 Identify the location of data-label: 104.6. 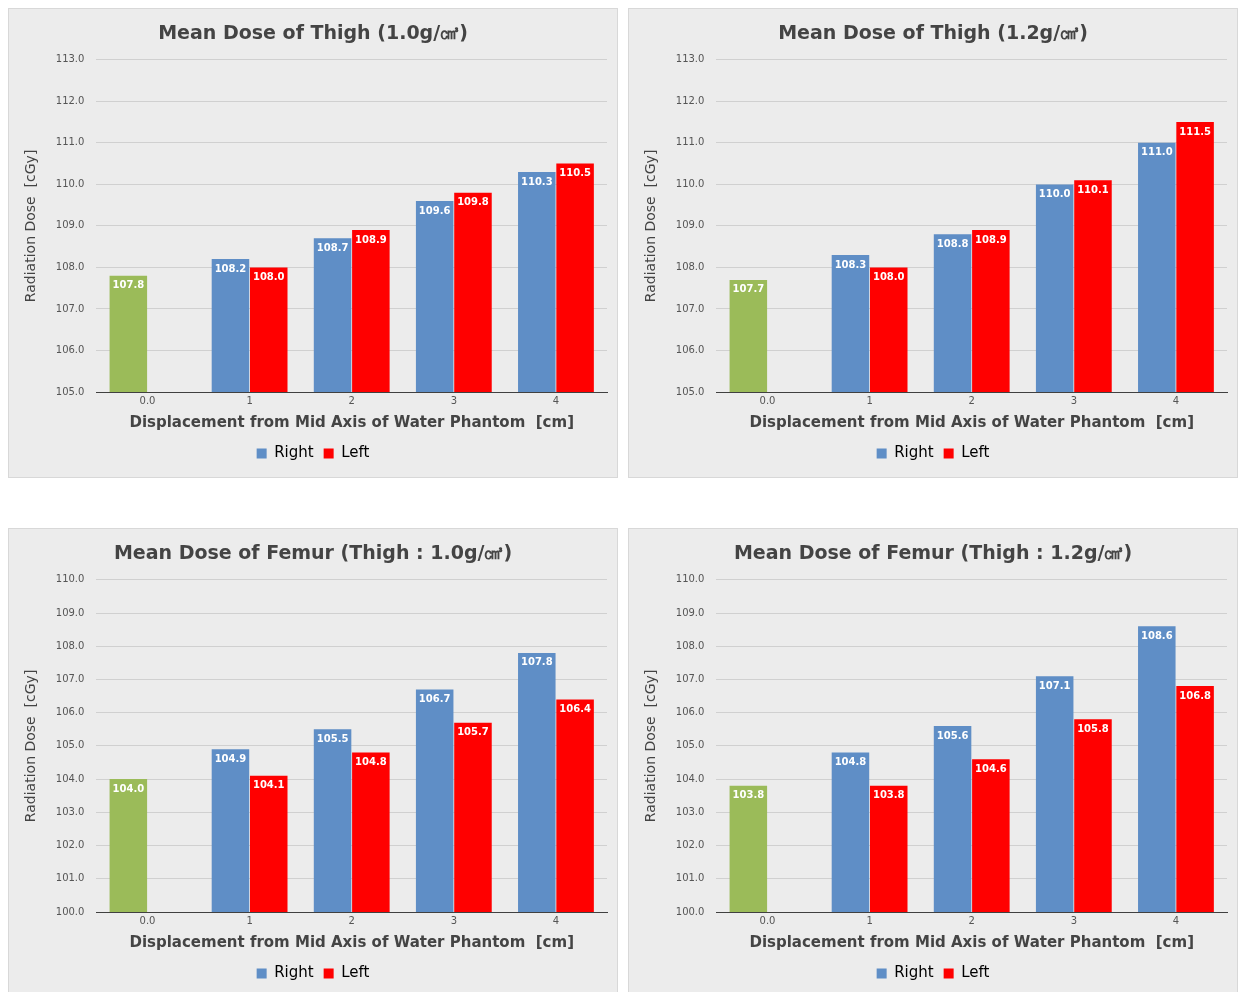
(991, 768).